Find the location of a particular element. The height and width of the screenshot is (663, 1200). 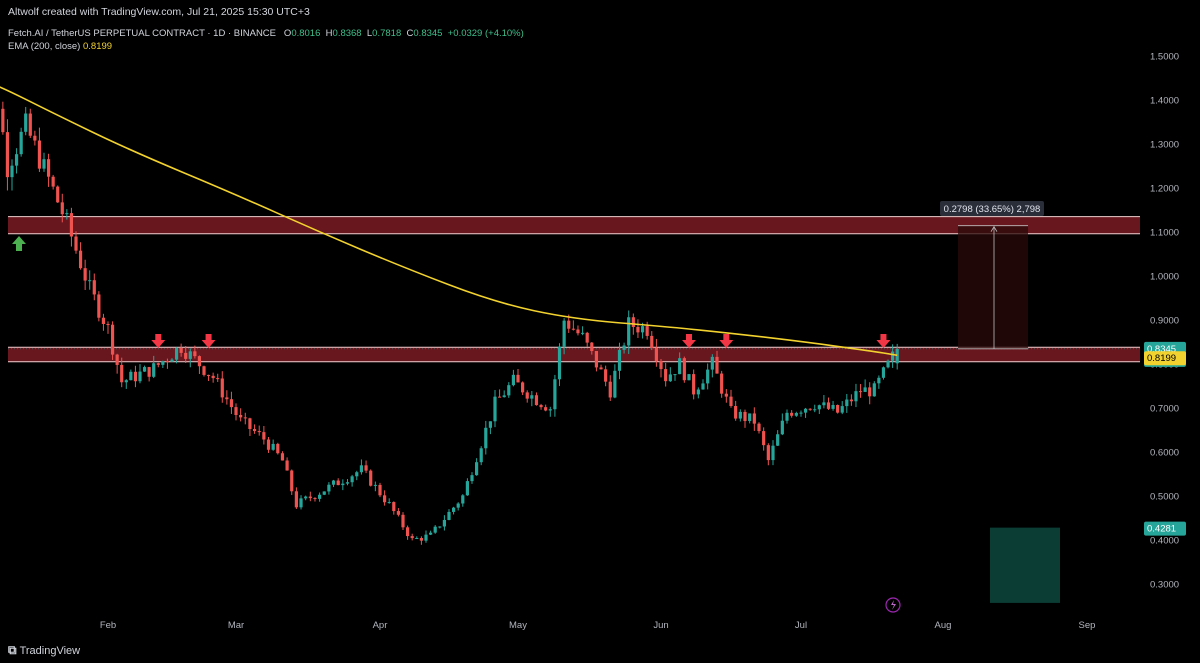

y-tick-label: 1.2000 is located at coordinates (1164, 189).